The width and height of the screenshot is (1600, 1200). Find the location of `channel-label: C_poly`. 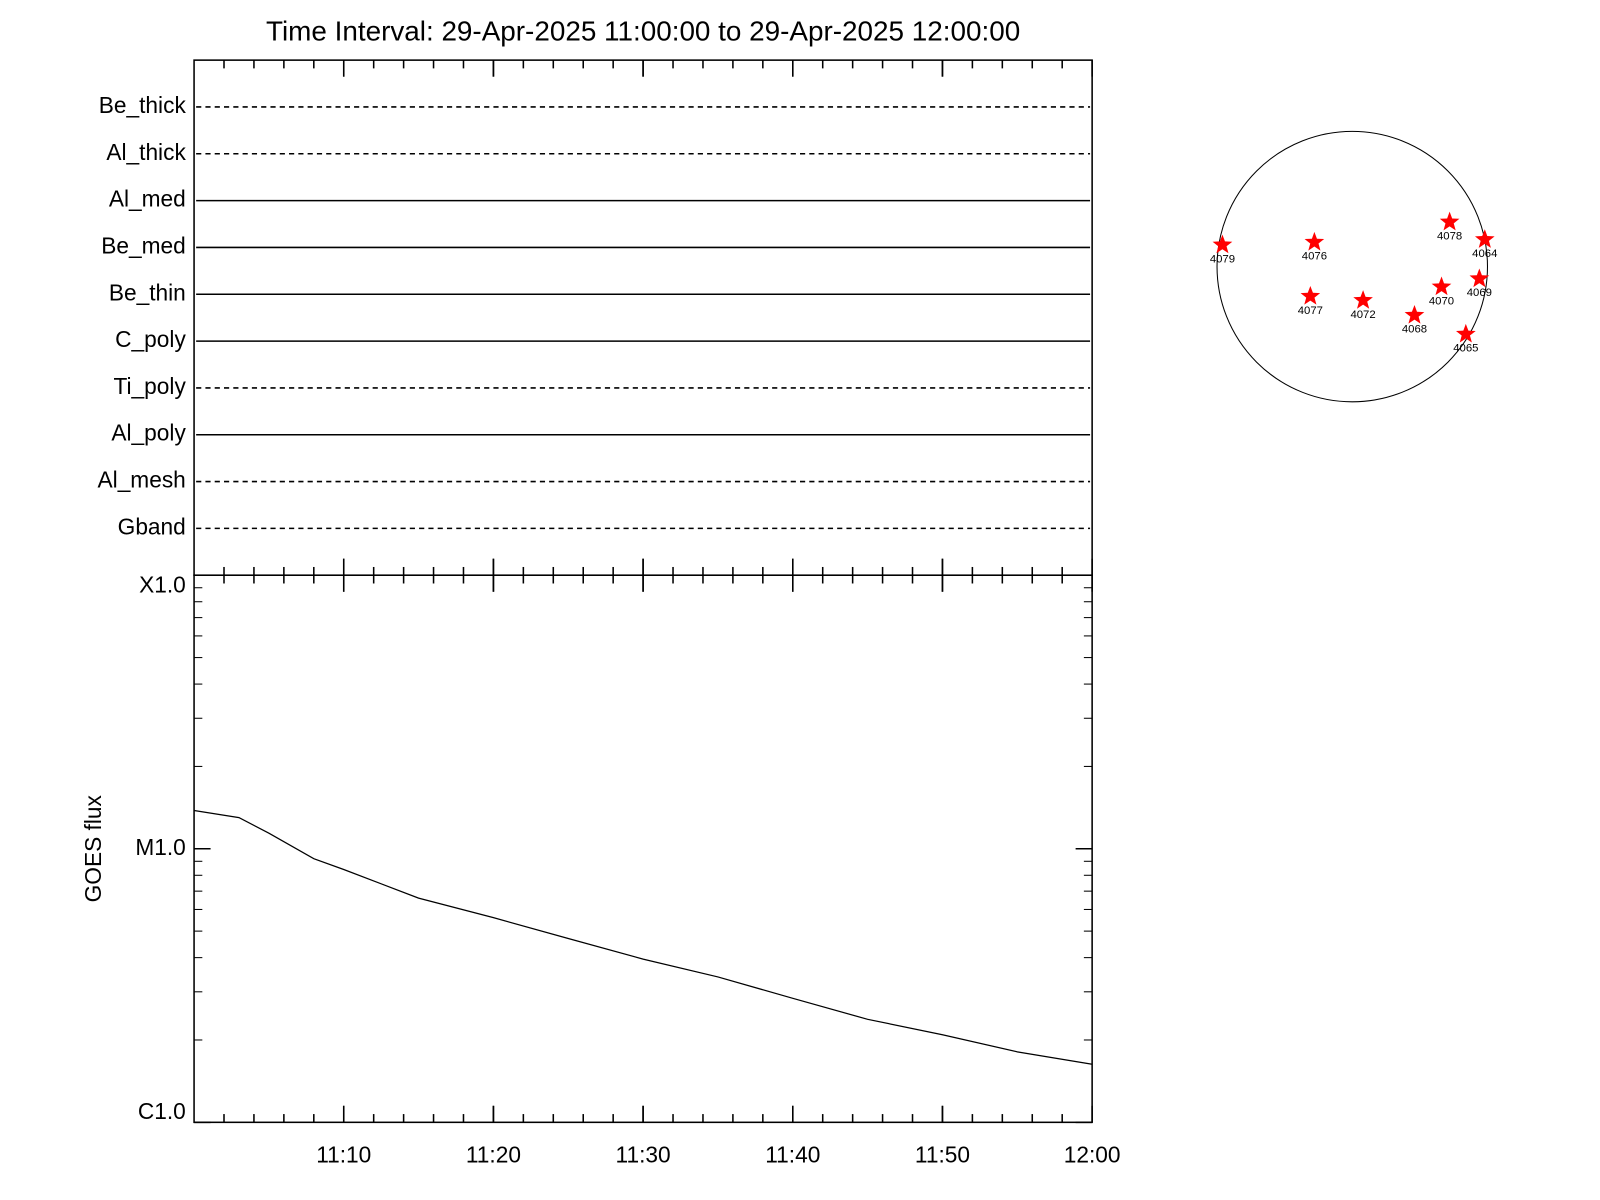

channel-label: C_poly is located at coordinates (150, 339).